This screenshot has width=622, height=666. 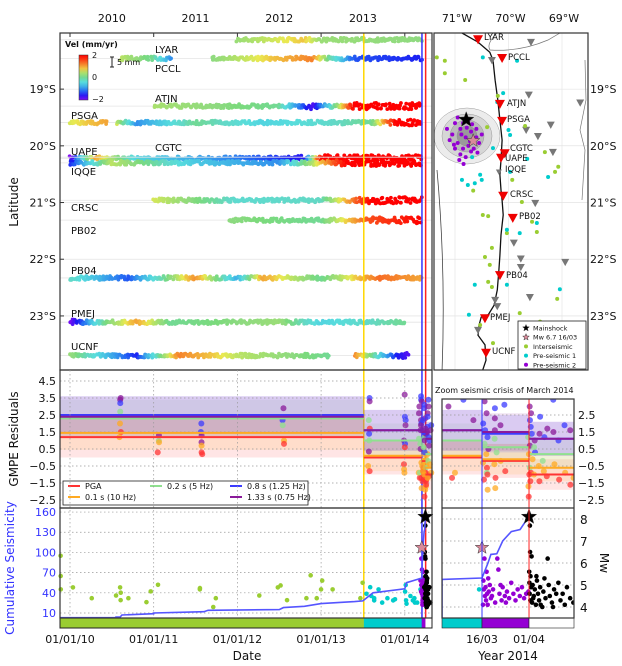 What do you see at coordinates (584, 542) in the screenshot?
I see `mw-tick-label: 7` at bounding box center [584, 542].